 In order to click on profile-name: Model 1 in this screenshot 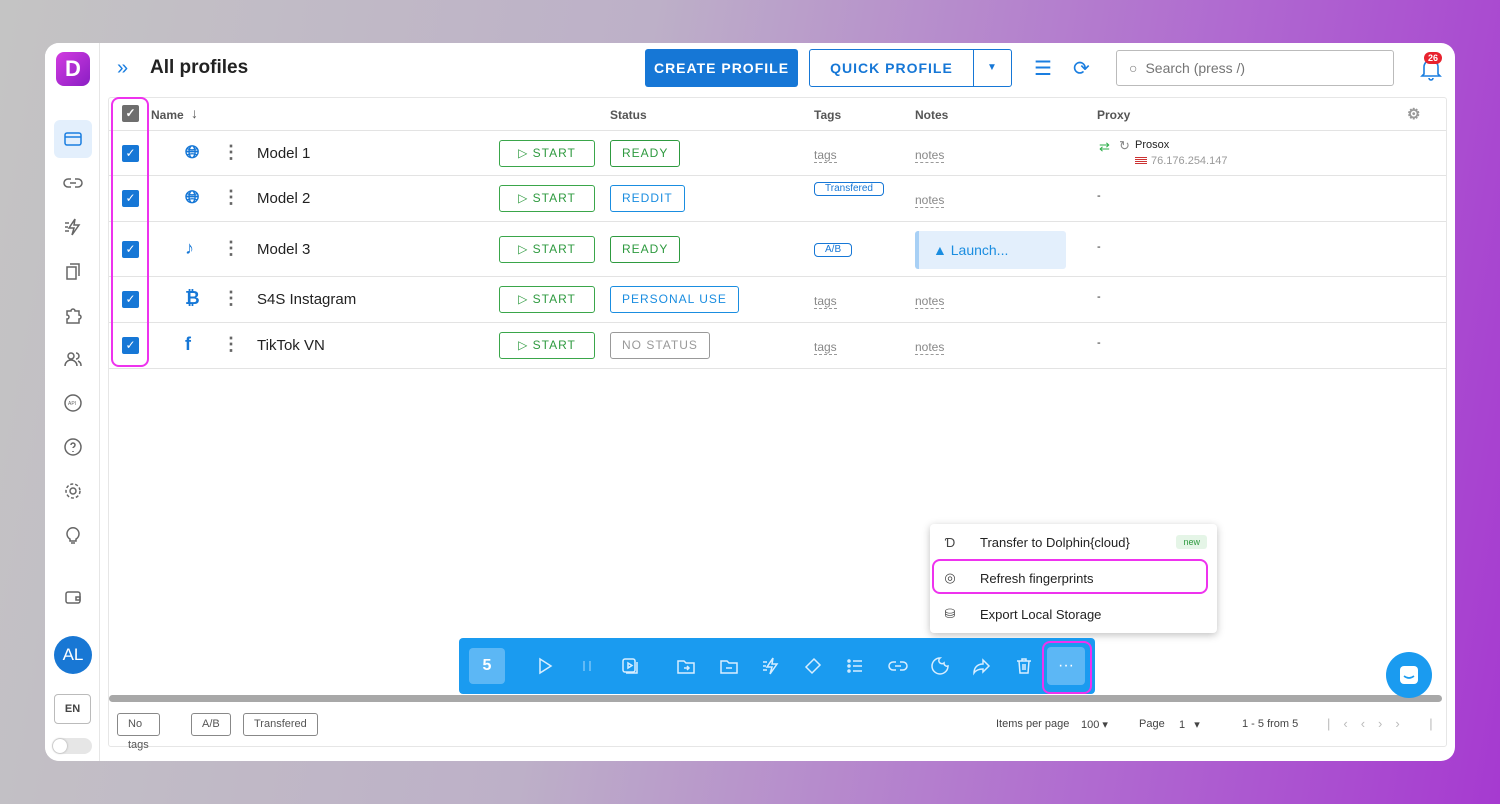, I will do `click(284, 153)`.